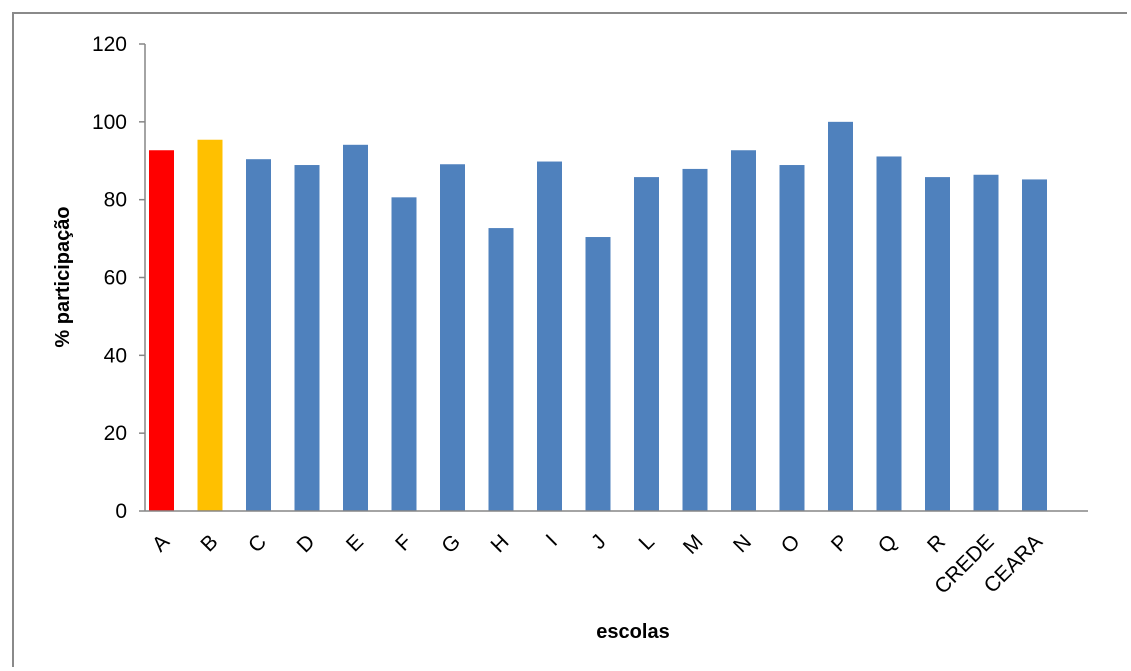  What do you see at coordinates (355, 327) in the screenshot?
I see `bar-e` at bounding box center [355, 327].